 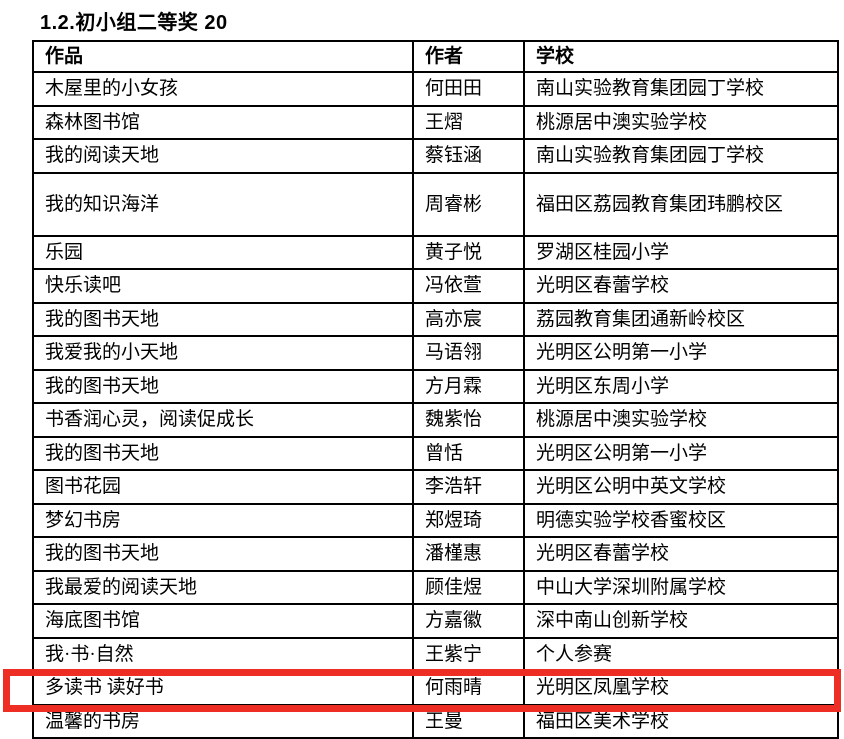 I want to click on cell-work: 我爱我的小天地, so click(x=223, y=353).